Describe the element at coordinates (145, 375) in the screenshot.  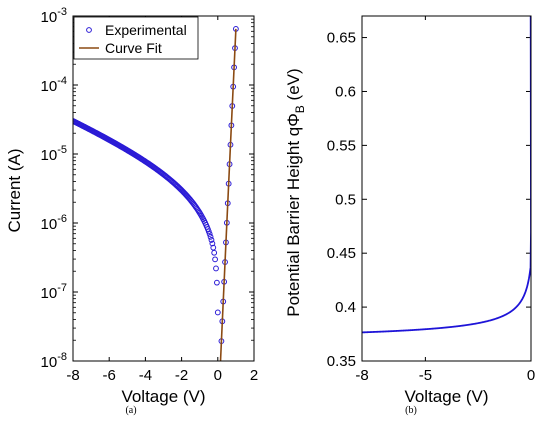
I see `x-tick-label-a: -4` at that location.